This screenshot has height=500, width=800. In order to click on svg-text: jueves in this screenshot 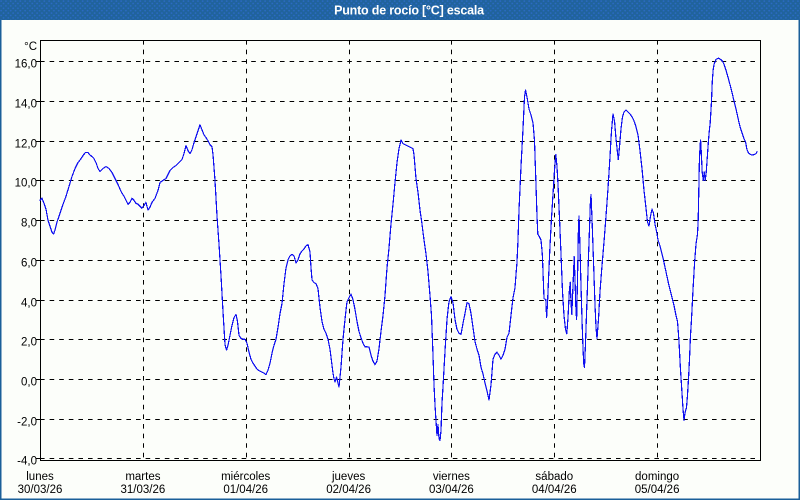, I will do `click(348, 477)`.